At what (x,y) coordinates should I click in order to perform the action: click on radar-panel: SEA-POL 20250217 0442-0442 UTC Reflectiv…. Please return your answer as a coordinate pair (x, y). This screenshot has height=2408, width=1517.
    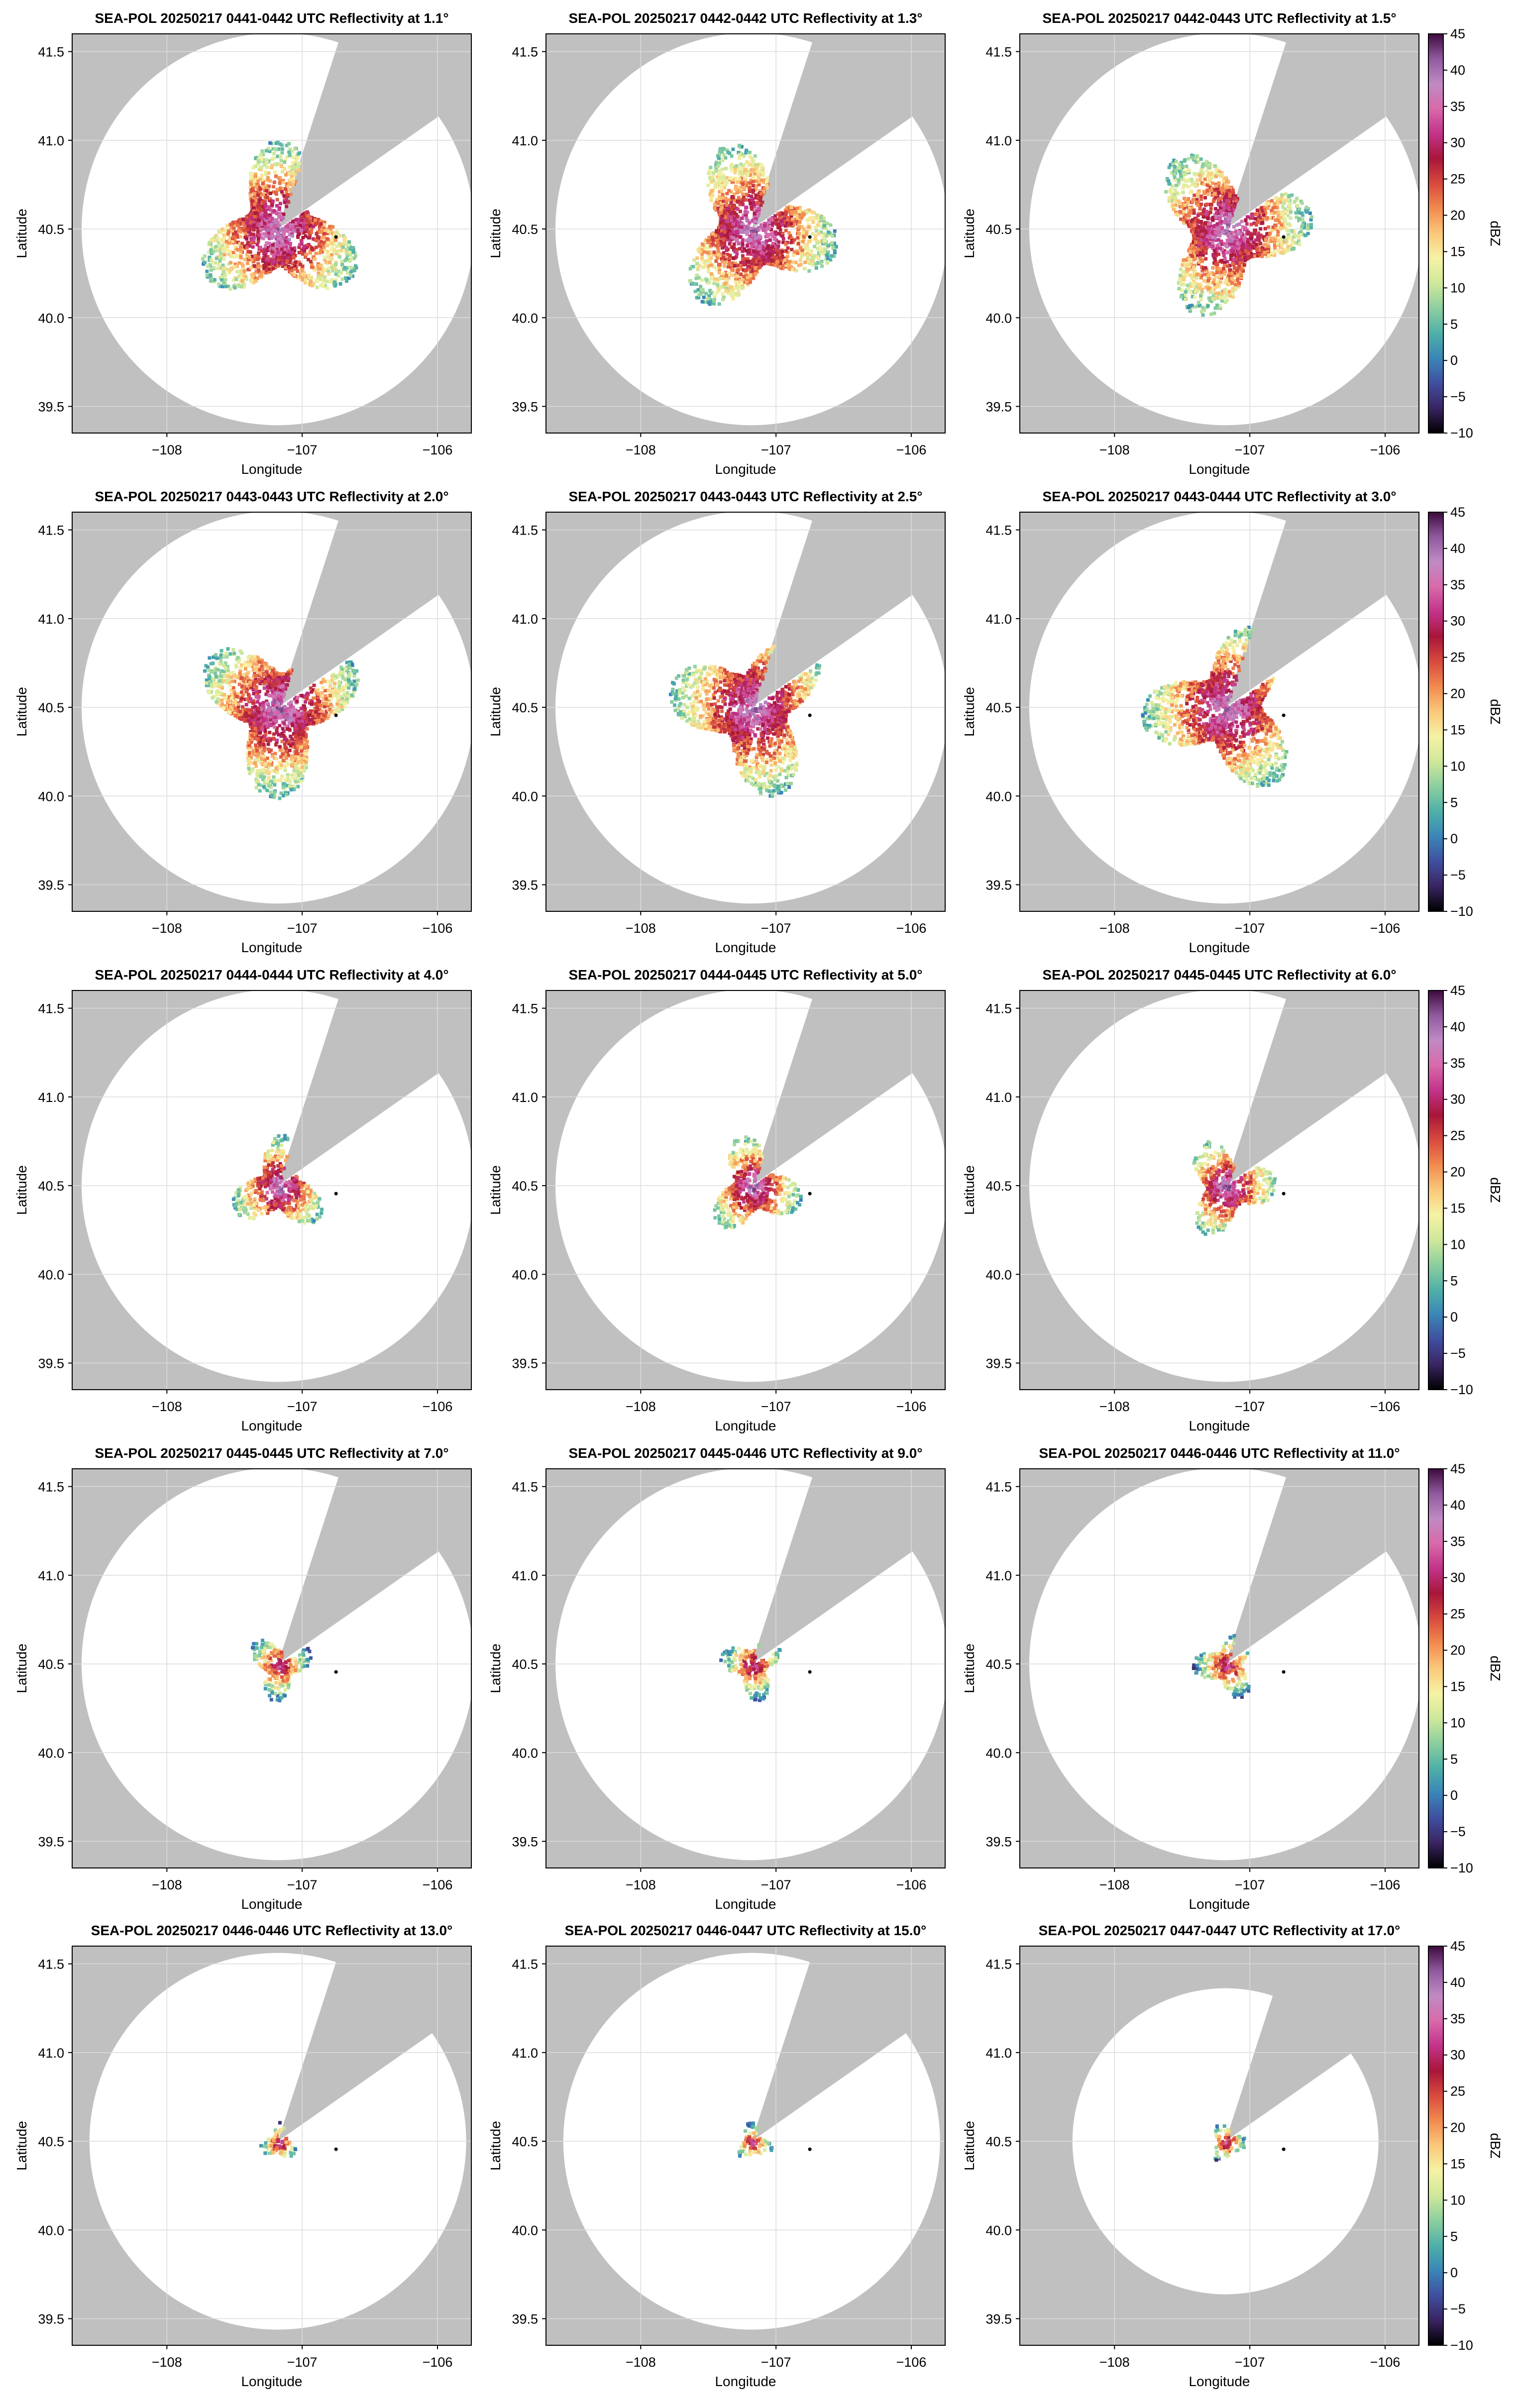
    Looking at the image, I should click on (717, 243).